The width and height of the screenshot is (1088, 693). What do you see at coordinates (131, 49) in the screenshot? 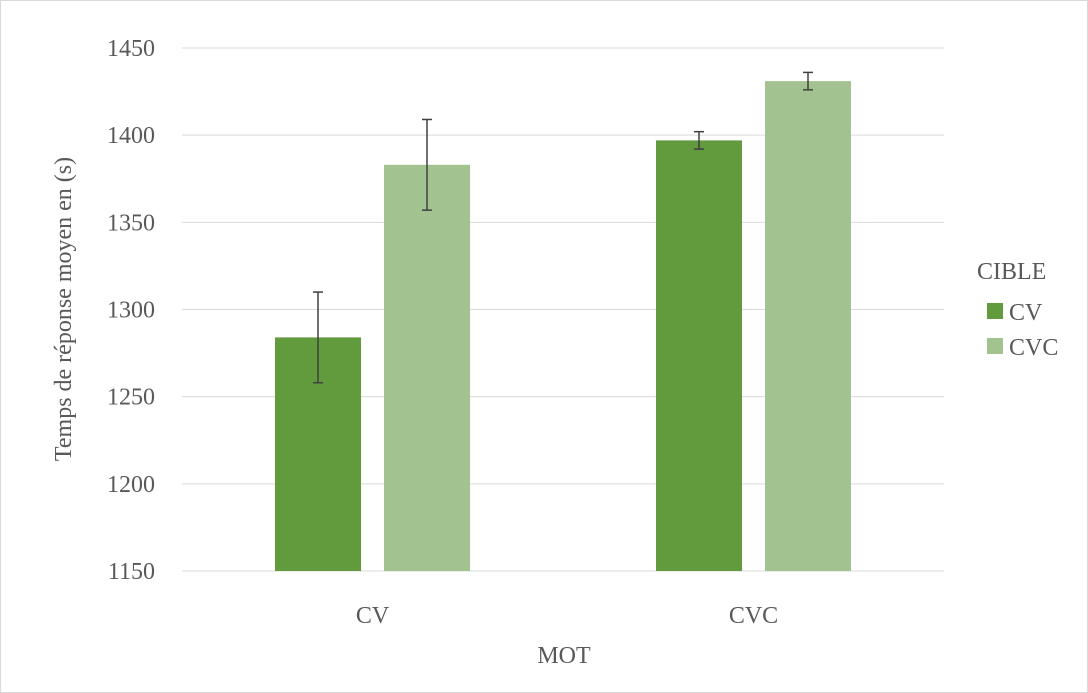
I see `y-tick-label: 1450` at bounding box center [131, 49].